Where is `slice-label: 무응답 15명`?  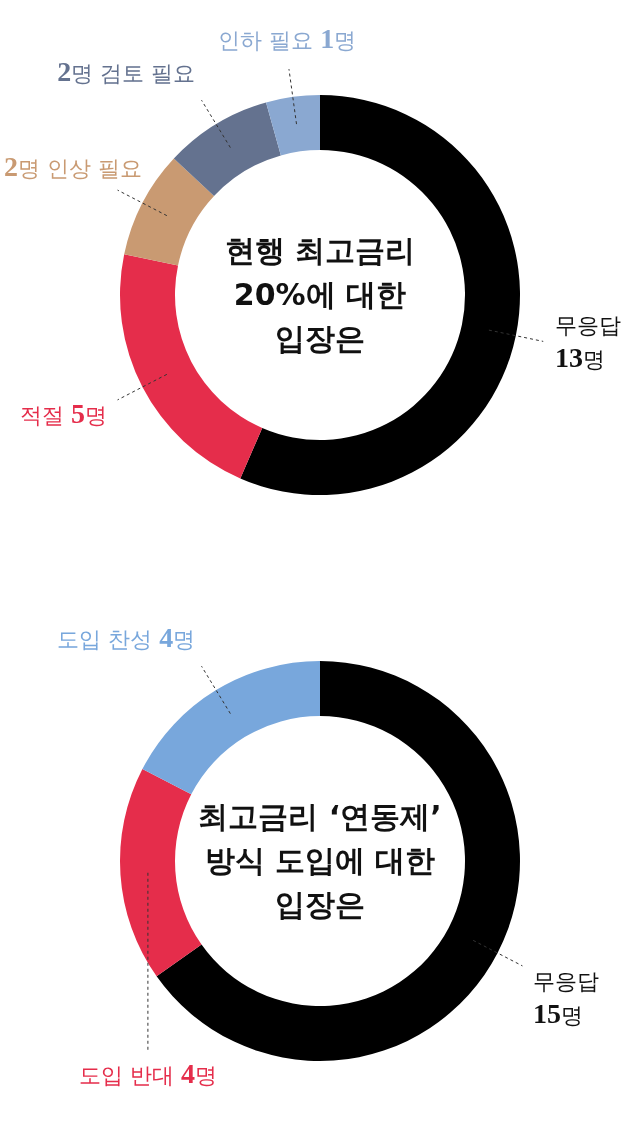 slice-label: 무응답 15명 is located at coordinates (566, 999).